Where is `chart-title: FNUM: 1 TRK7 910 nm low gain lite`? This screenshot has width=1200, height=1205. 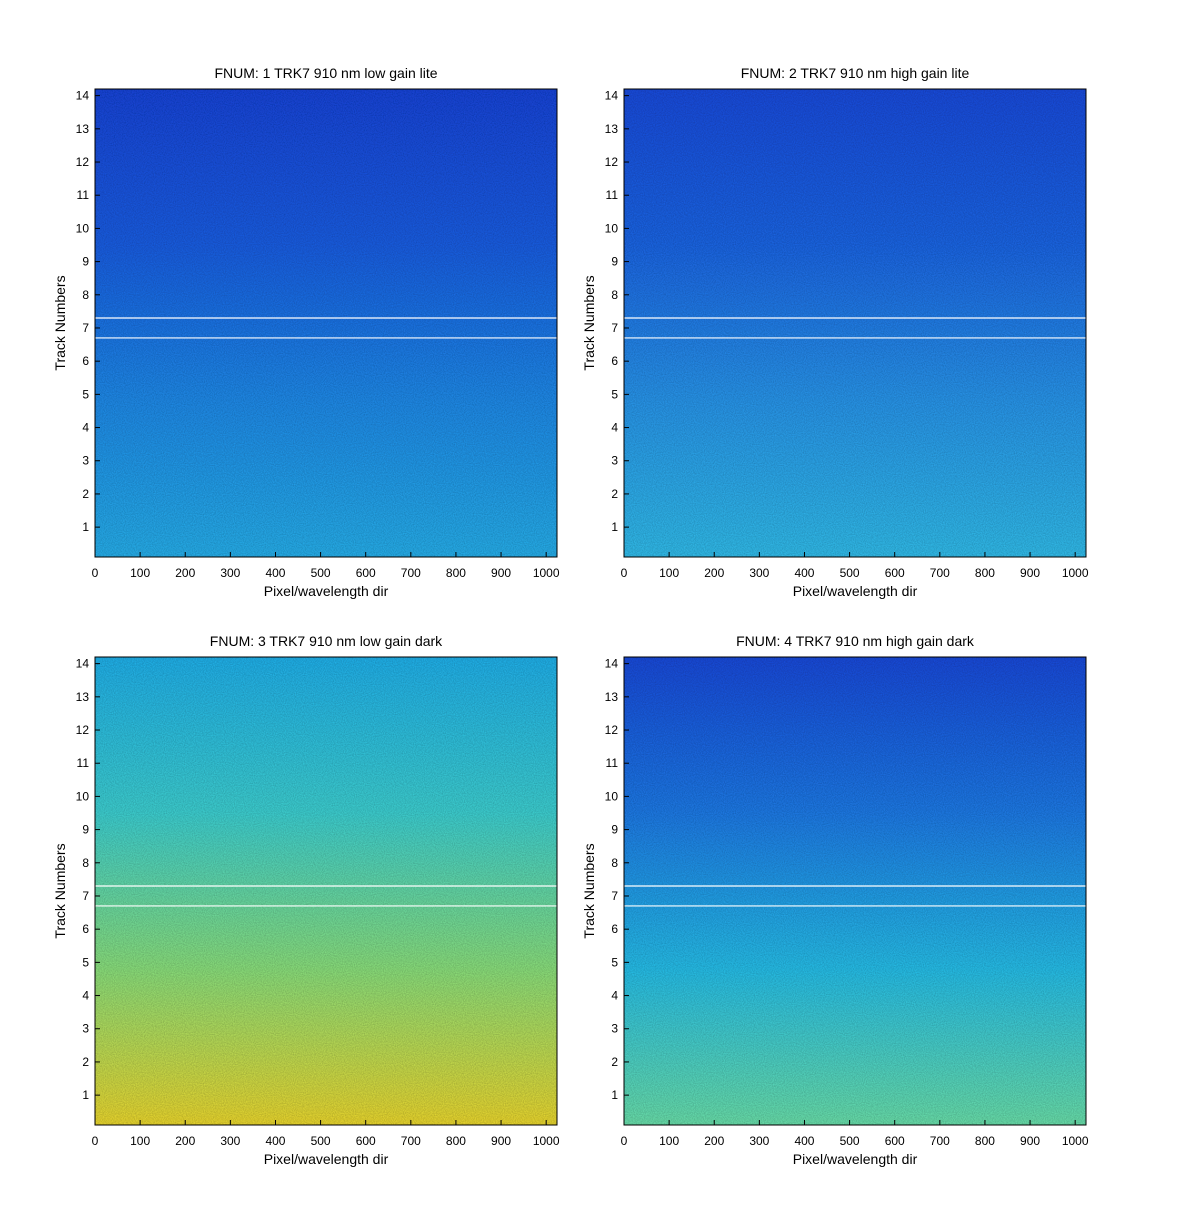
chart-title: FNUM: 1 TRK7 910 nm low gain lite is located at coordinates (325, 73).